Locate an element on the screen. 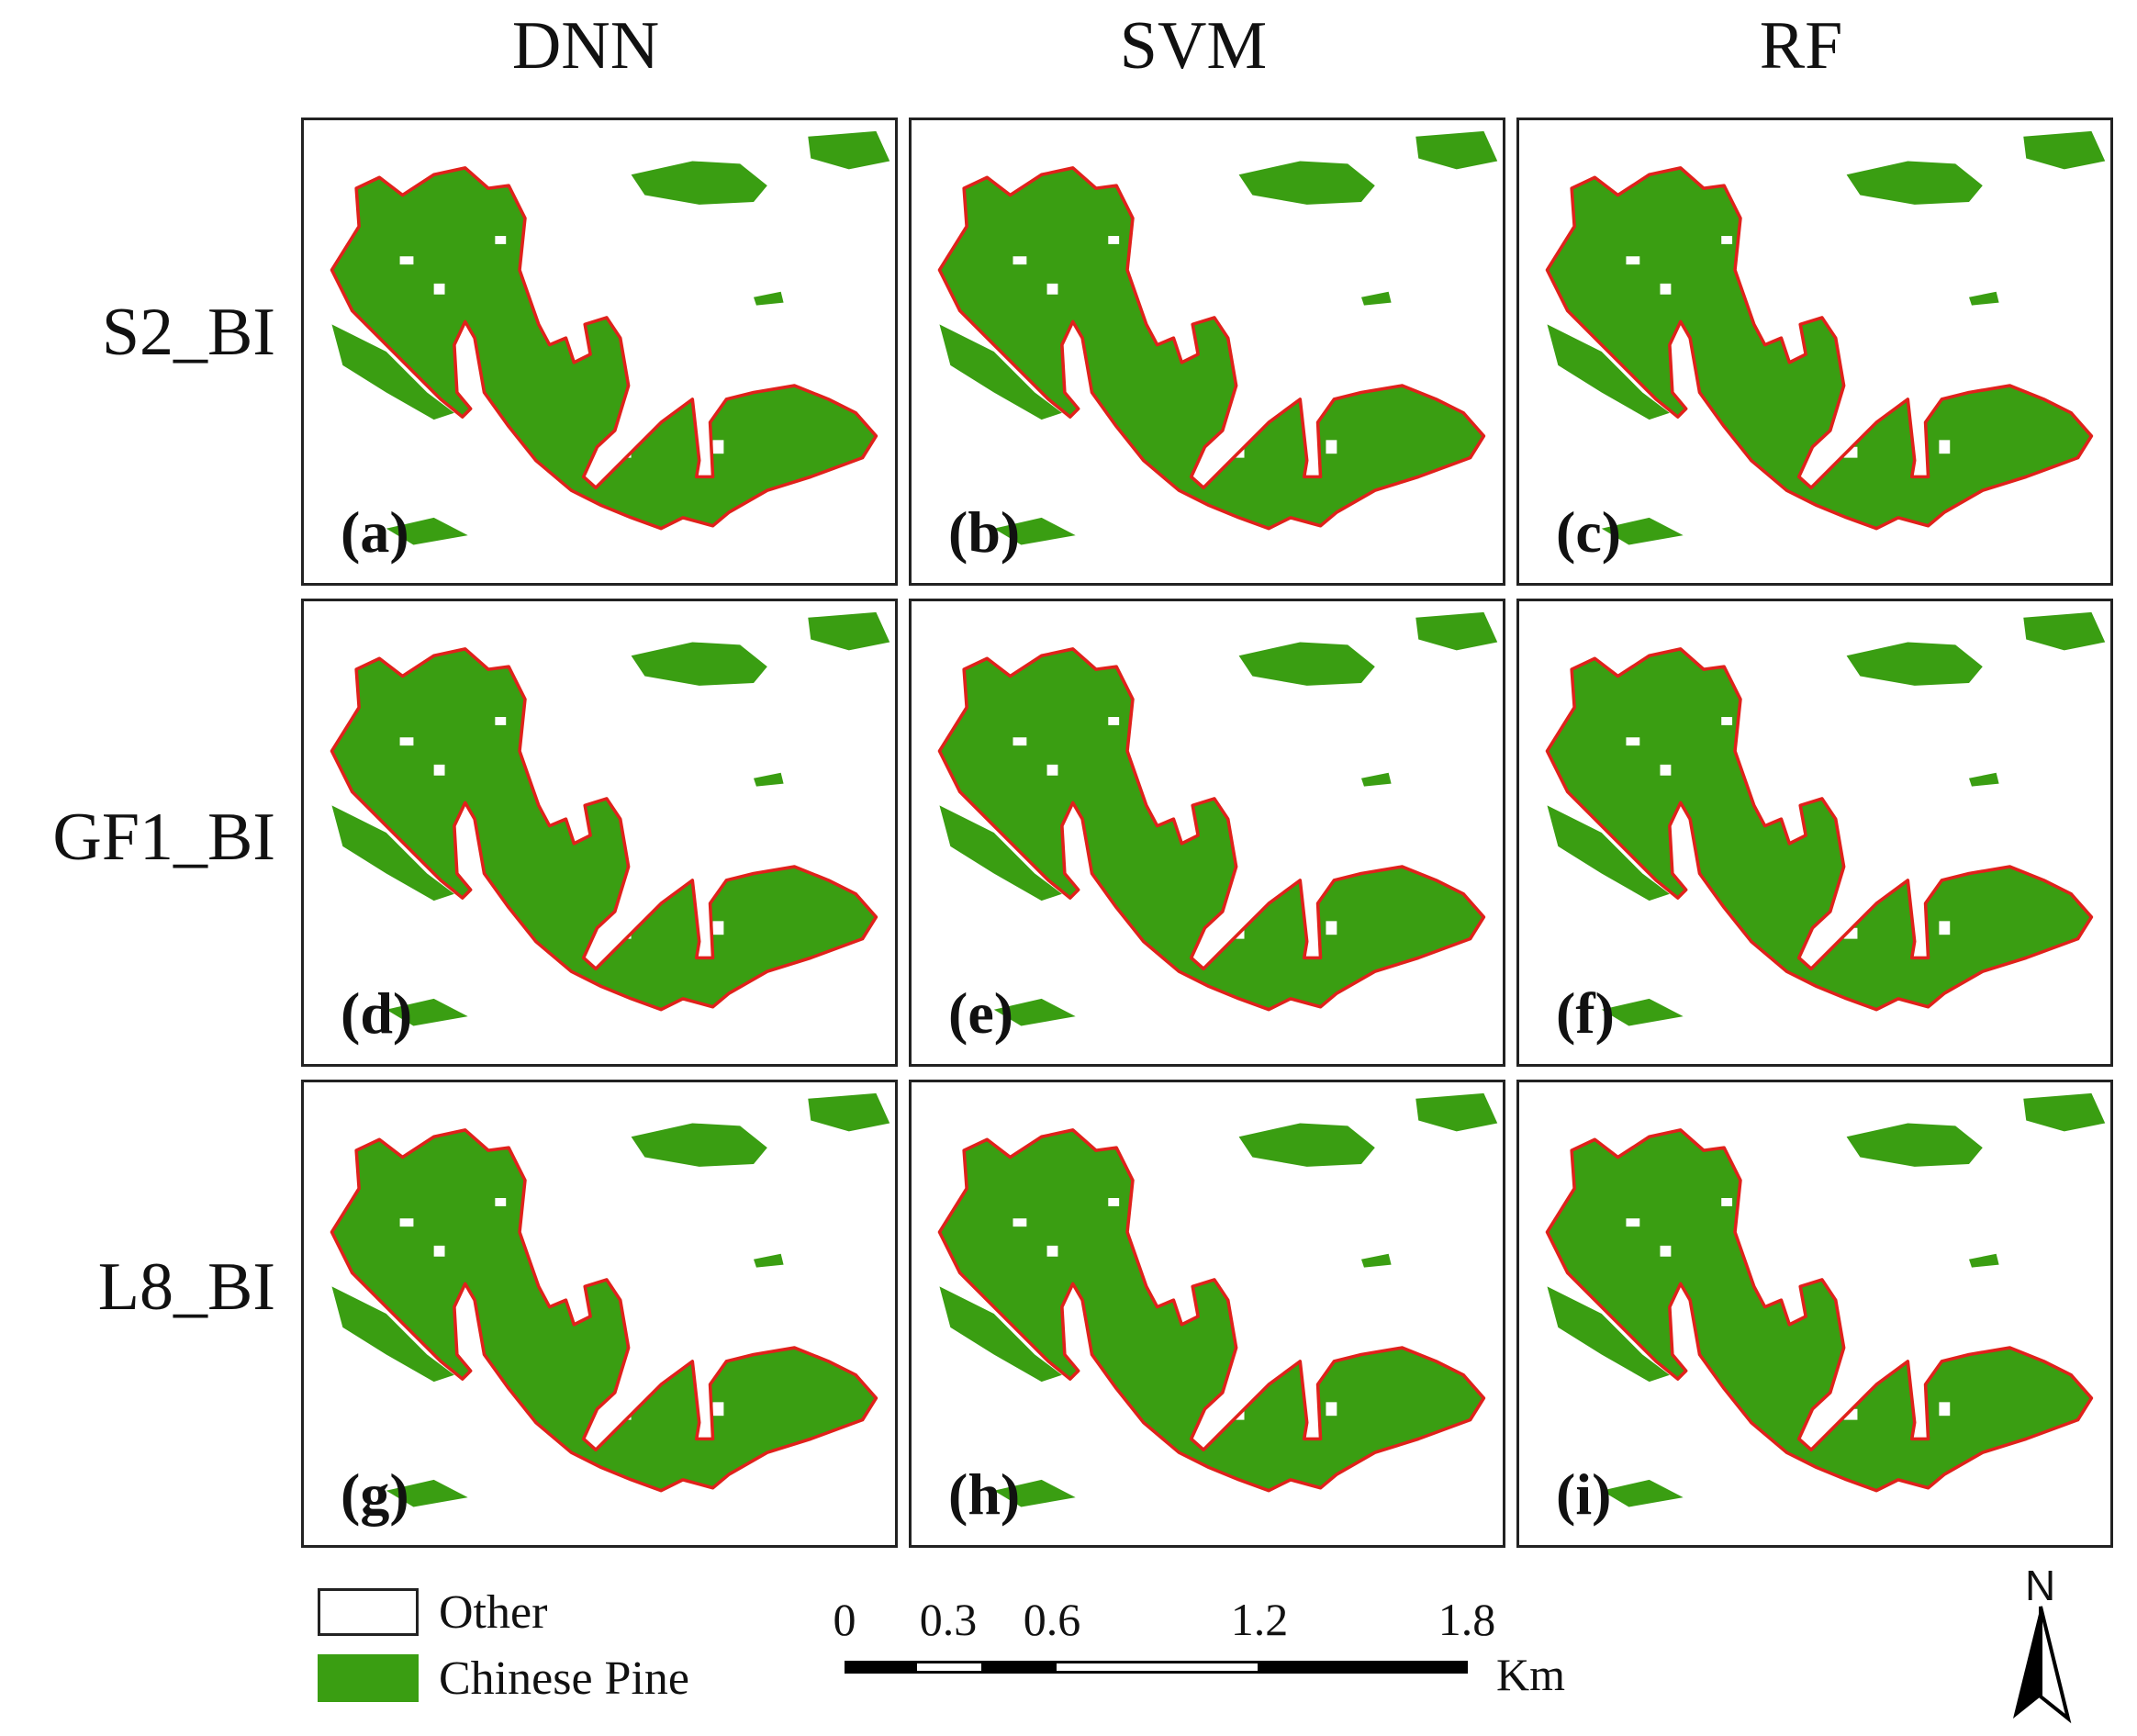 This screenshot has height=1736, width=2137. map-panel-f: (f) is located at coordinates (1814, 833).